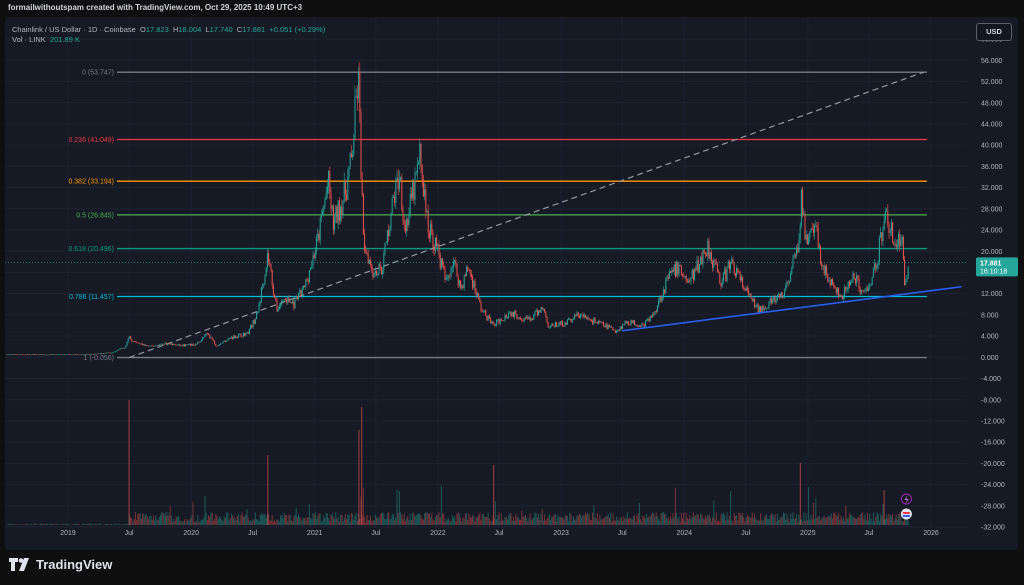 This screenshot has height=585, width=1024. Describe the element at coordinates (60, 564) in the screenshot. I see `tradingview-logo: TradingView` at that location.